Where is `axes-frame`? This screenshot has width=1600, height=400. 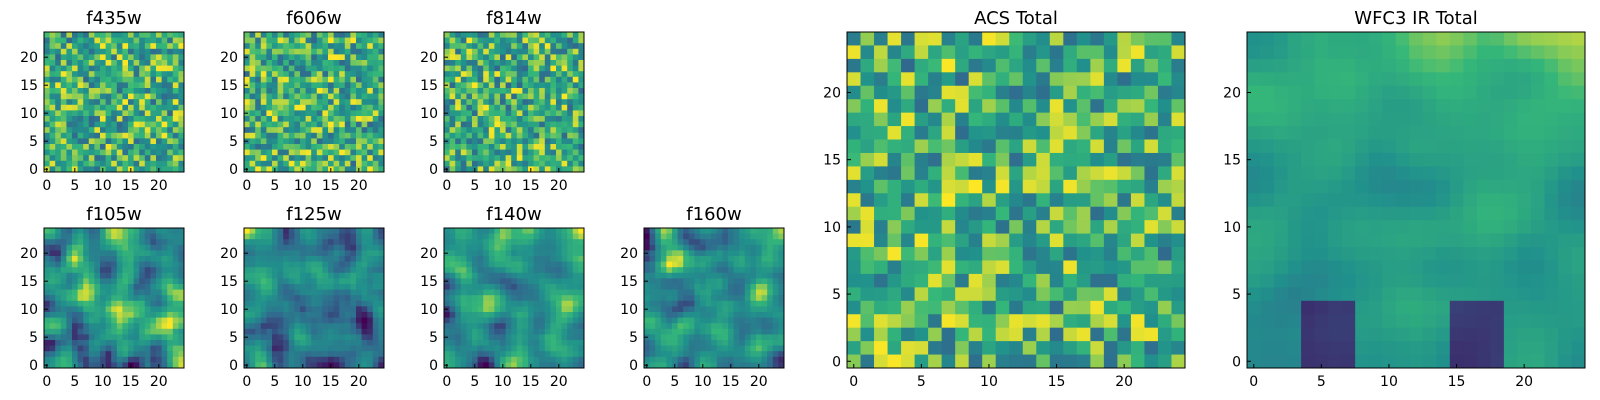 axes-frame is located at coordinates (514, 102).